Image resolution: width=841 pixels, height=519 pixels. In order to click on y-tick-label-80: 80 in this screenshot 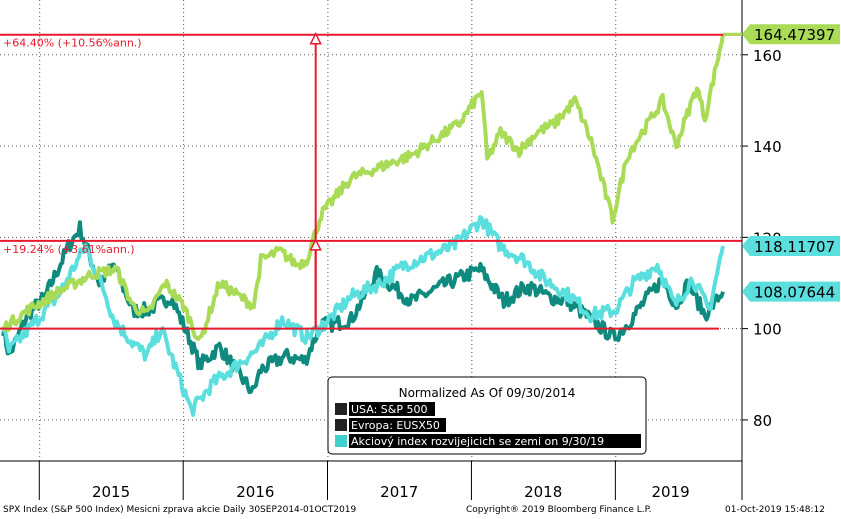, I will do `click(762, 421)`.